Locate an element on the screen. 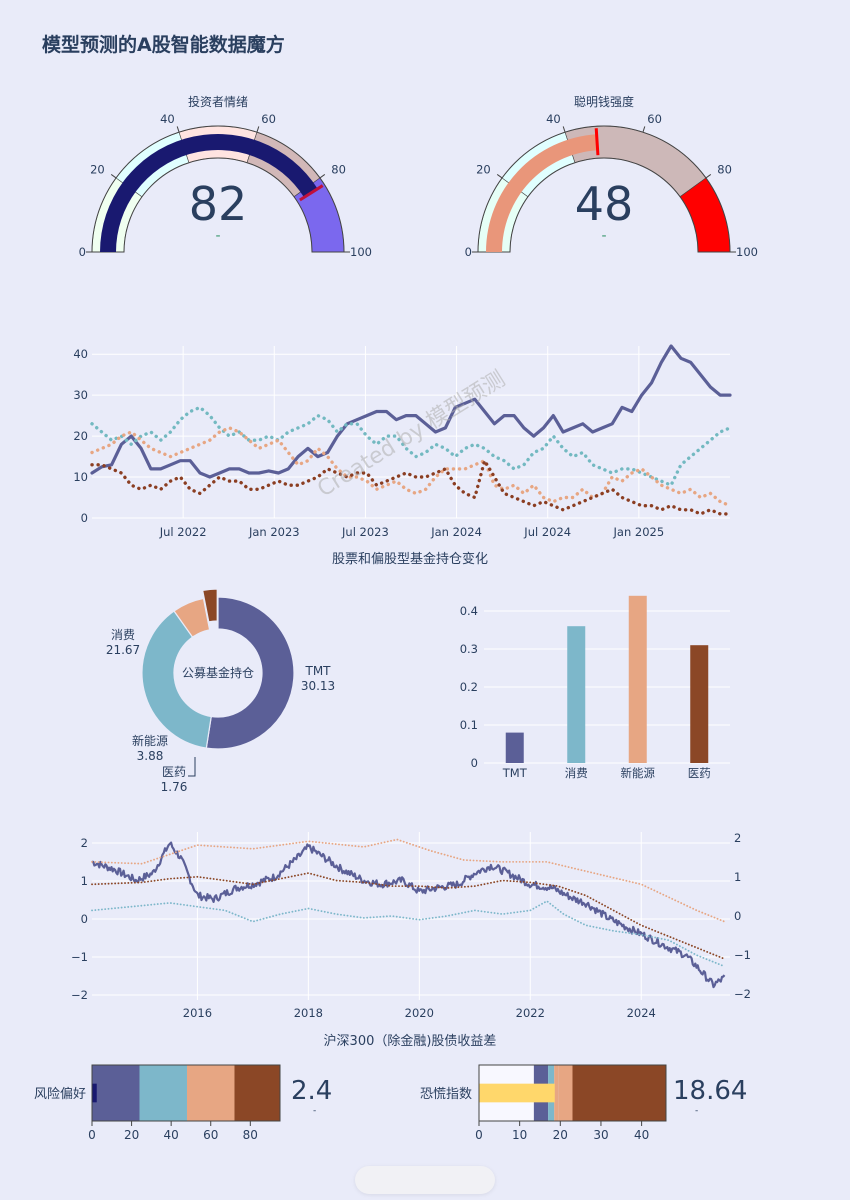 The image size is (850, 1200). bullet-tick-label: 80 is located at coordinates (250, 1135).